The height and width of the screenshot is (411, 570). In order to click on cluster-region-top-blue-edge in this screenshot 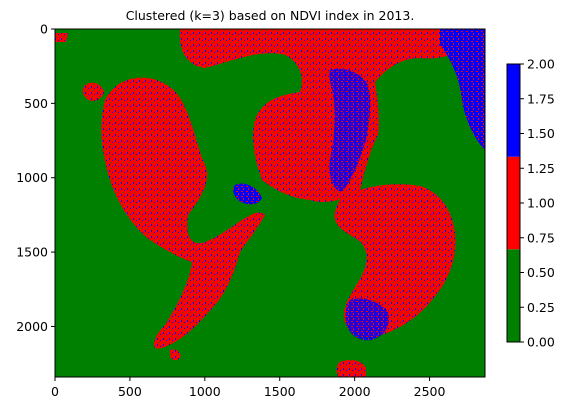, I will do `click(350, 130)`.